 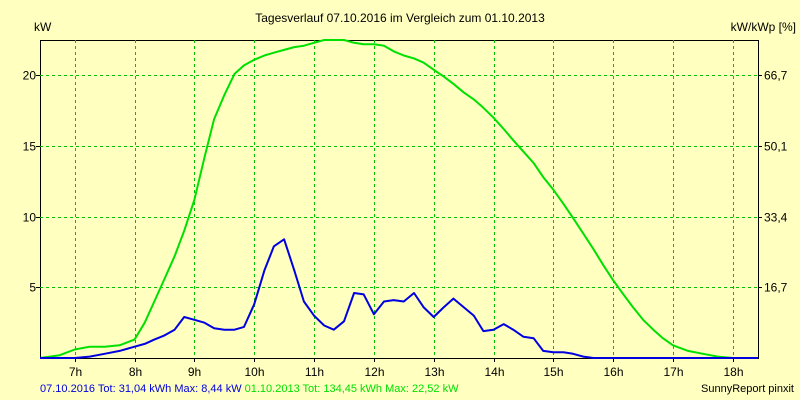 I want to click on y-tick-label: 5, so click(x=32, y=288).